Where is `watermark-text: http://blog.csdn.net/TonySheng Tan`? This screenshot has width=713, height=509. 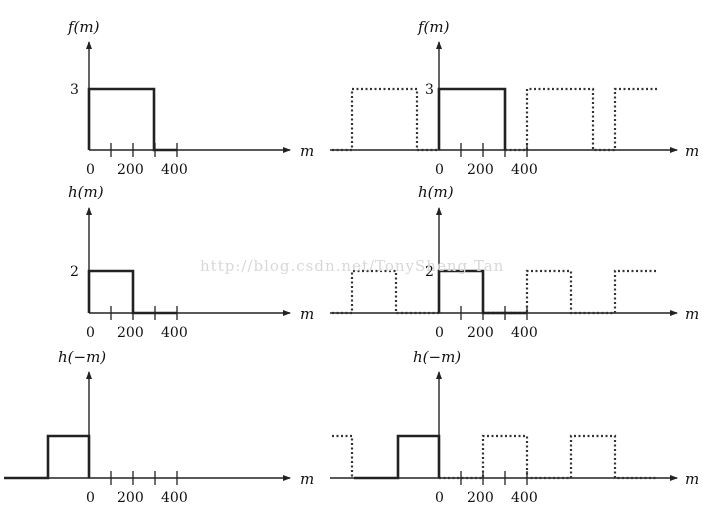
watermark-text: http://blog.csdn.net/TonySheng Tan is located at coordinates (352, 266).